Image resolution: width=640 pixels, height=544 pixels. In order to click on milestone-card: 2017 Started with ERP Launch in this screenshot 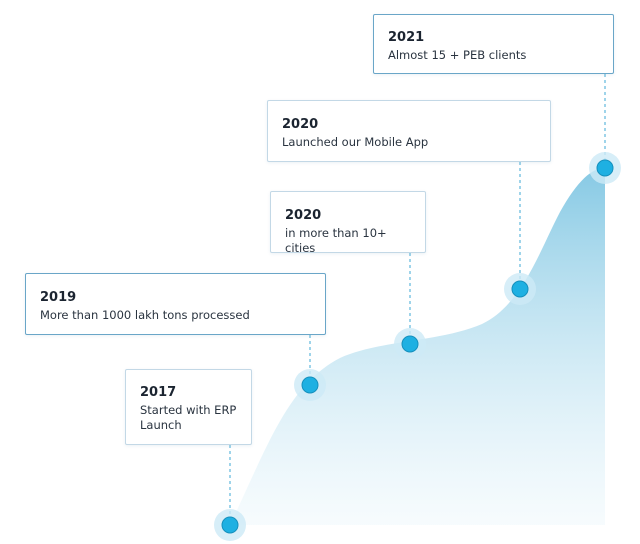, I will do `click(188, 407)`.